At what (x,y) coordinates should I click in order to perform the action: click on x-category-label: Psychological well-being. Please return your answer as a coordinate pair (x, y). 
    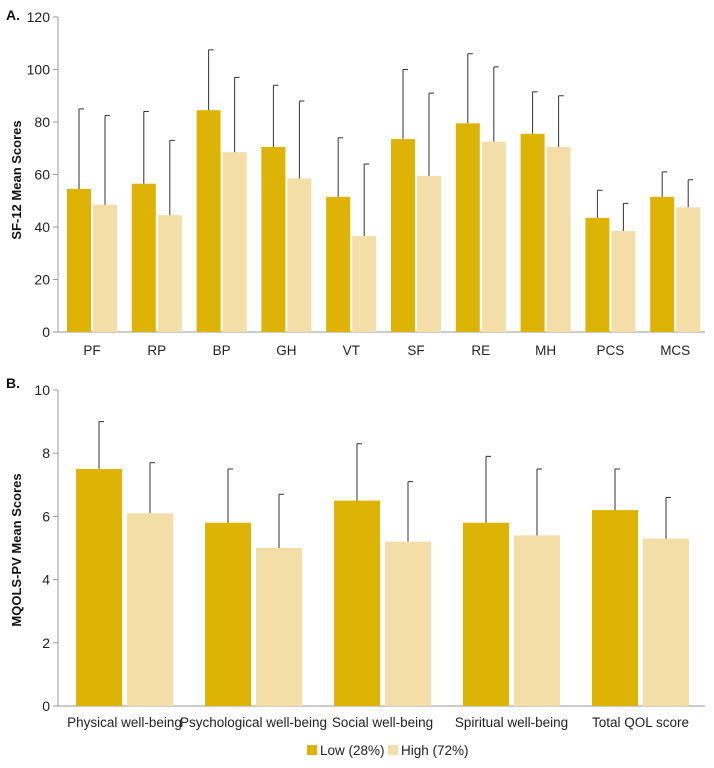
    Looking at the image, I should click on (253, 722).